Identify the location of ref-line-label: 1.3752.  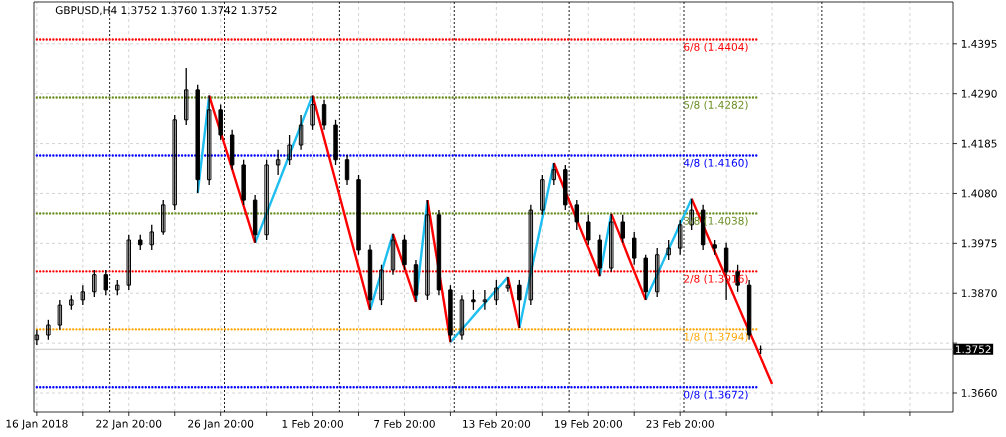
(973, 349).